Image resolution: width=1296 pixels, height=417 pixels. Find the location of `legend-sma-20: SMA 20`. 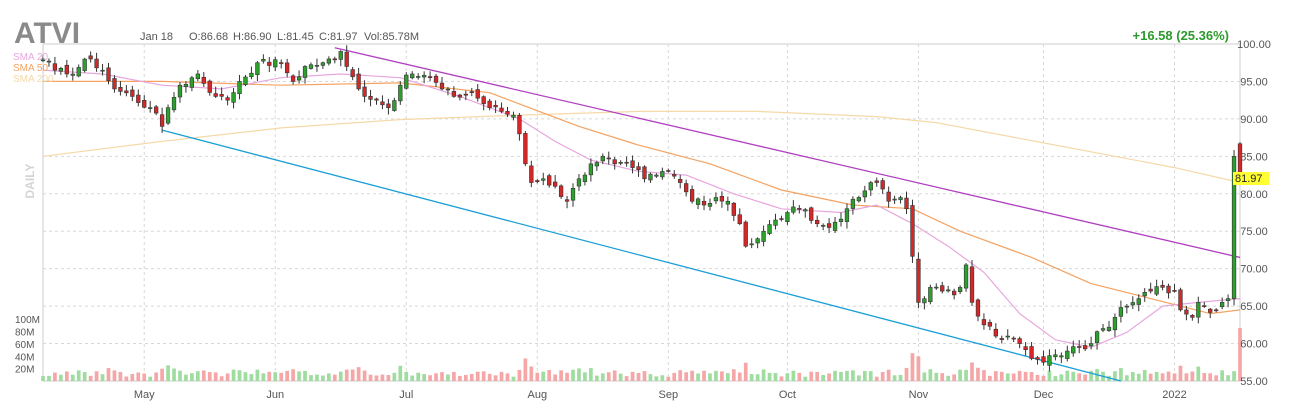

legend-sma-20: SMA 20 is located at coordinates (30, 57).